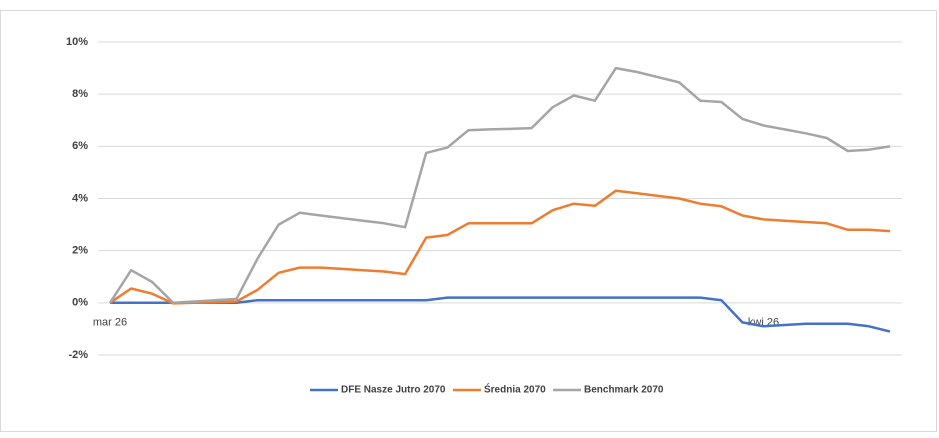  What do you see at coordinates (77, 42) in the screenshot?
I see `y-tick-label: 10%` at bounding box center [77, 42].